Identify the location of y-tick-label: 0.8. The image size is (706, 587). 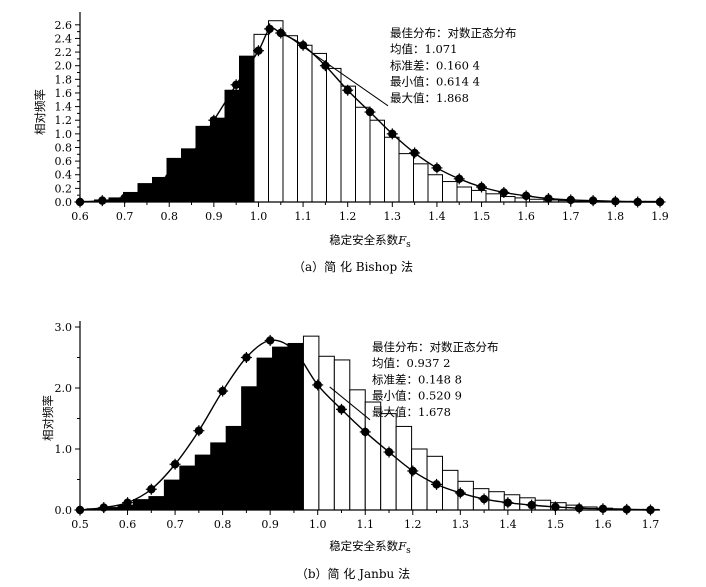
(64, 147).